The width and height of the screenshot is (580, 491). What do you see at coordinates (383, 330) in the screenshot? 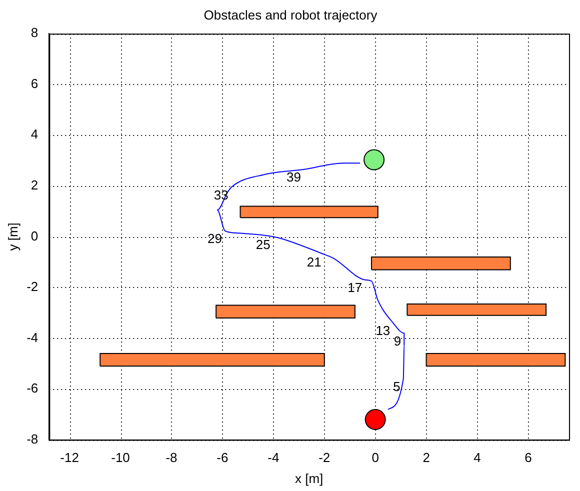
I see `annotation: 13` at bounding box center [383, 330].